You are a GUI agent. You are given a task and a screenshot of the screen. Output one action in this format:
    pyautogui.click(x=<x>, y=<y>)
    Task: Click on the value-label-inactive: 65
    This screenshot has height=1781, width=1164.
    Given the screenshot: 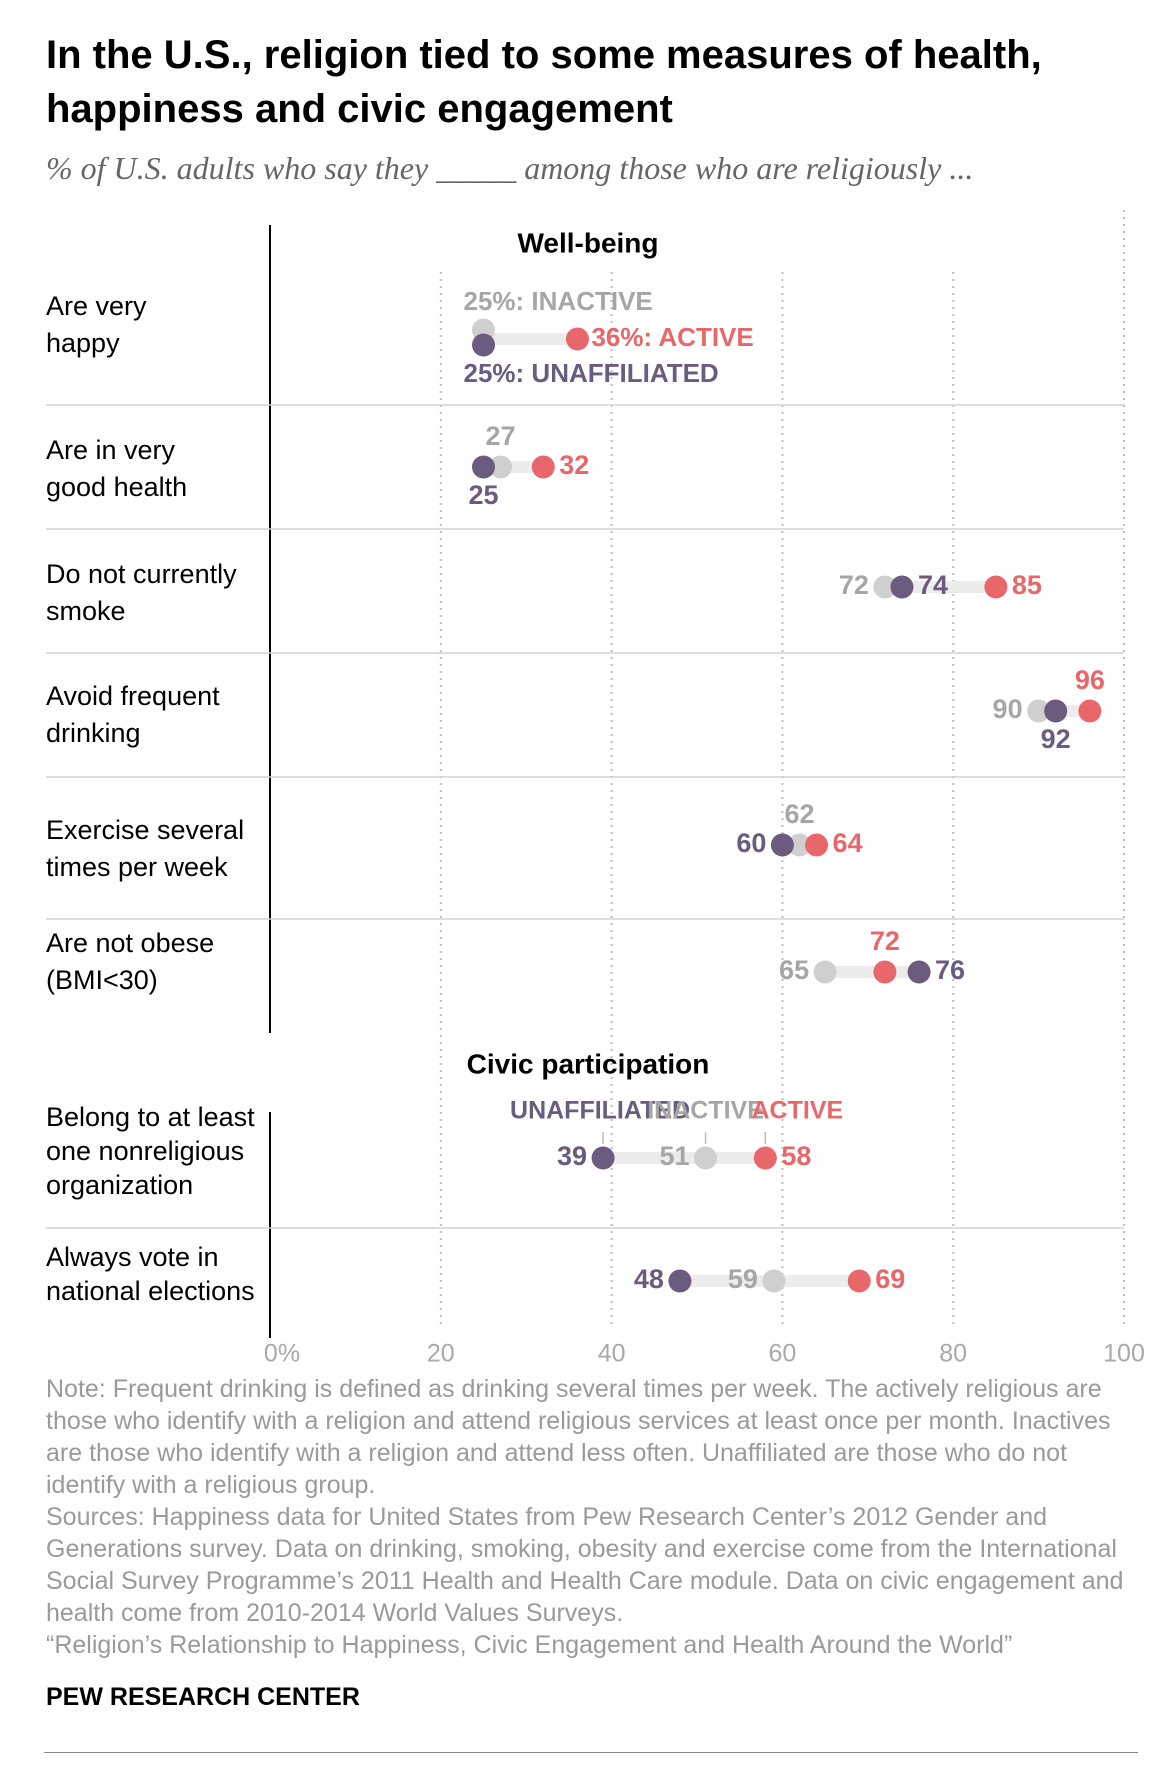 What is the action you would take?
    pyautogui.click(x=794, y=970)
    